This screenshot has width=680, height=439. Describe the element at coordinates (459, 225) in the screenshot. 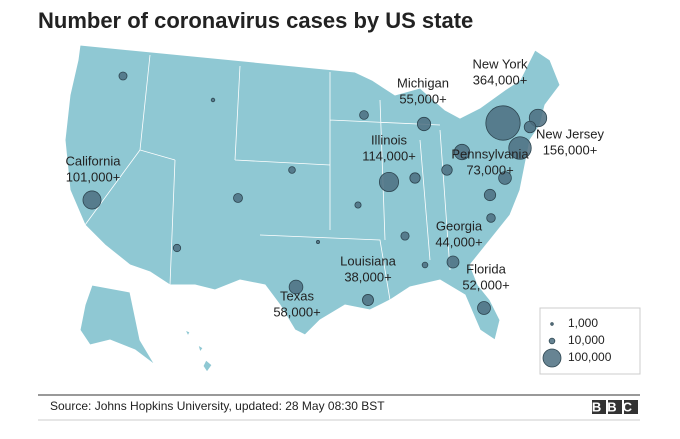

I see `state-name: Georgia` at that location.